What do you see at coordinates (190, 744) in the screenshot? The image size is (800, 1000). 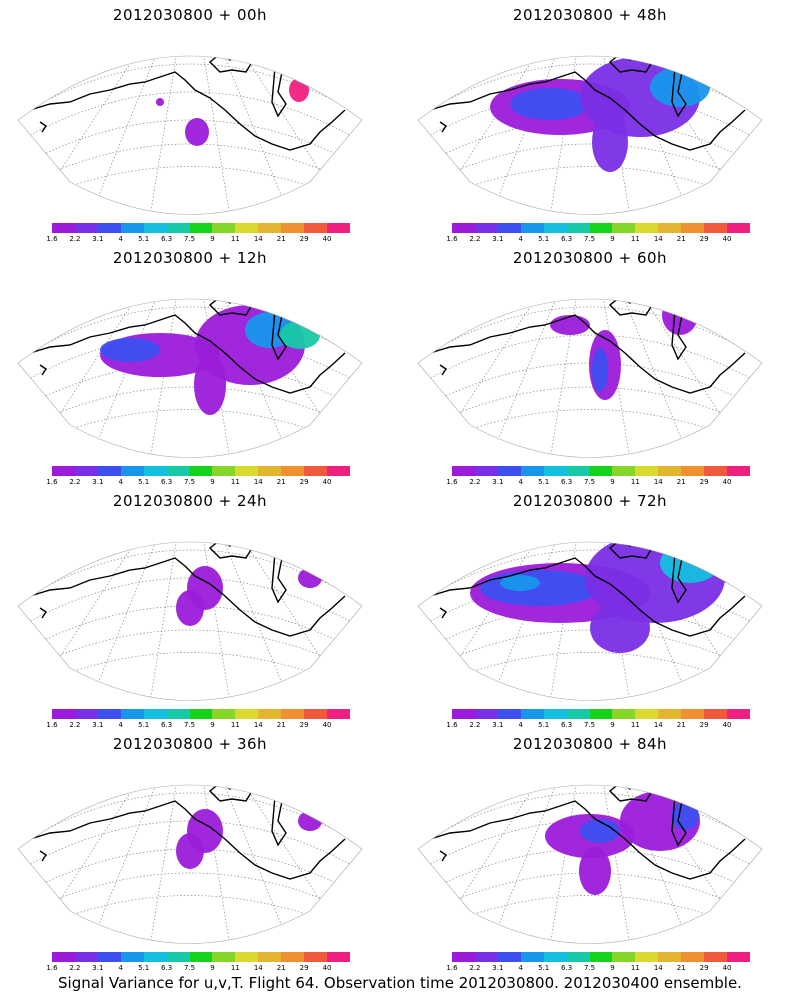 I see `panel-title: 2012030800 + 36h` at bounding box center [190, 744].